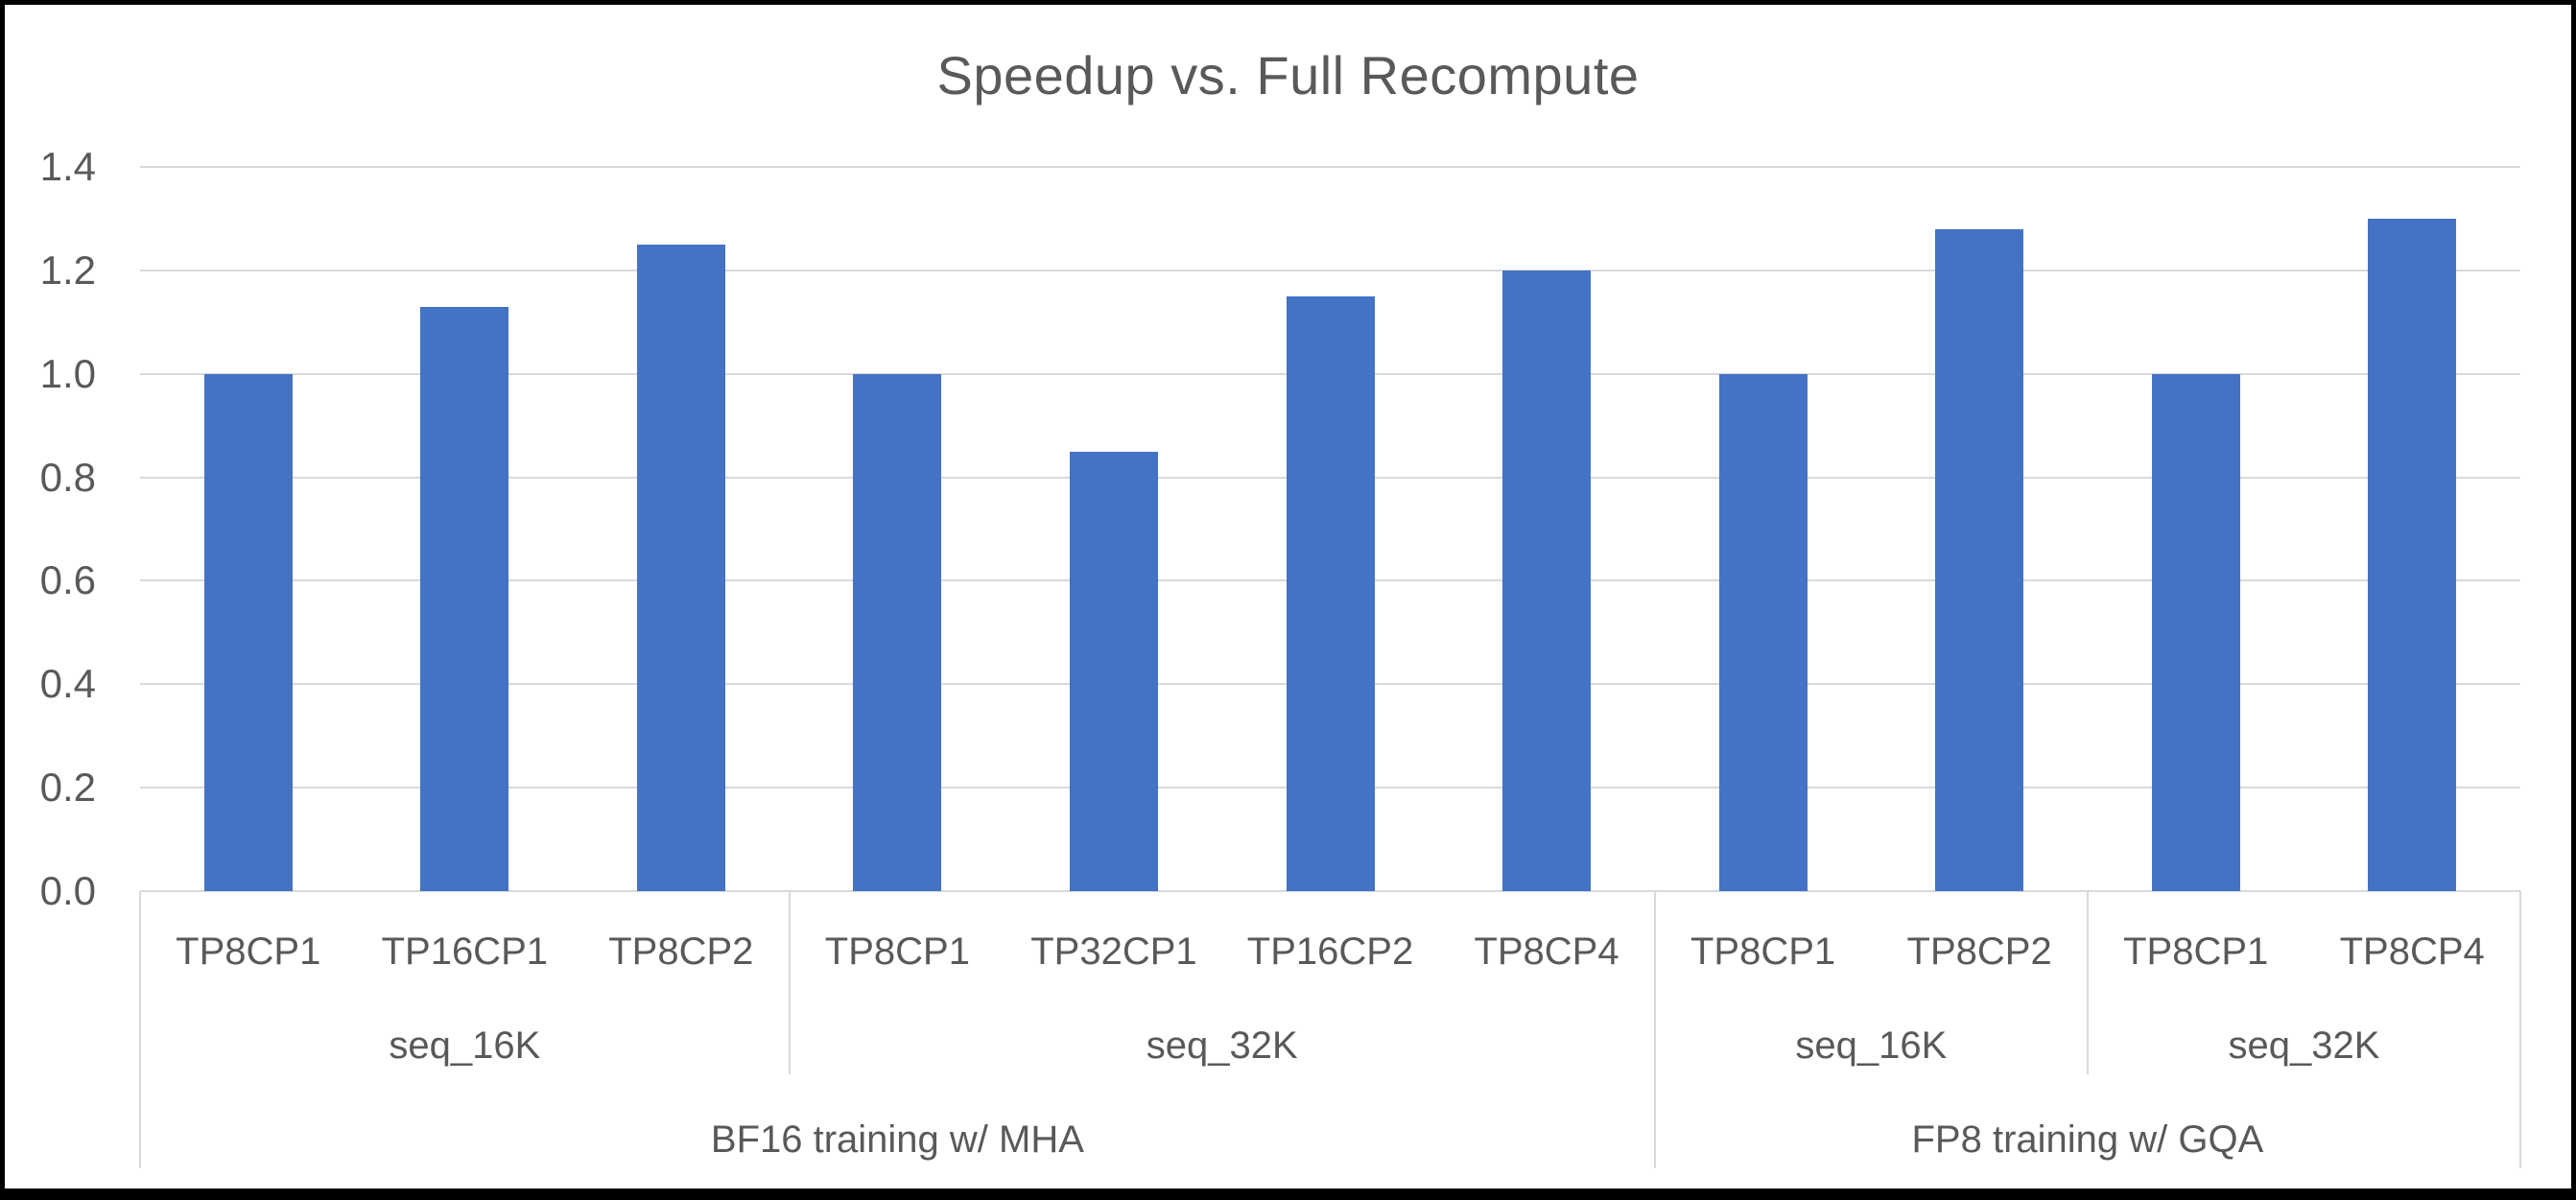 This screenshot has width=2576, height=1200. I want to click on x-axis-training-group-label: FP8 training w/ GQA, so click(2087, 1139).